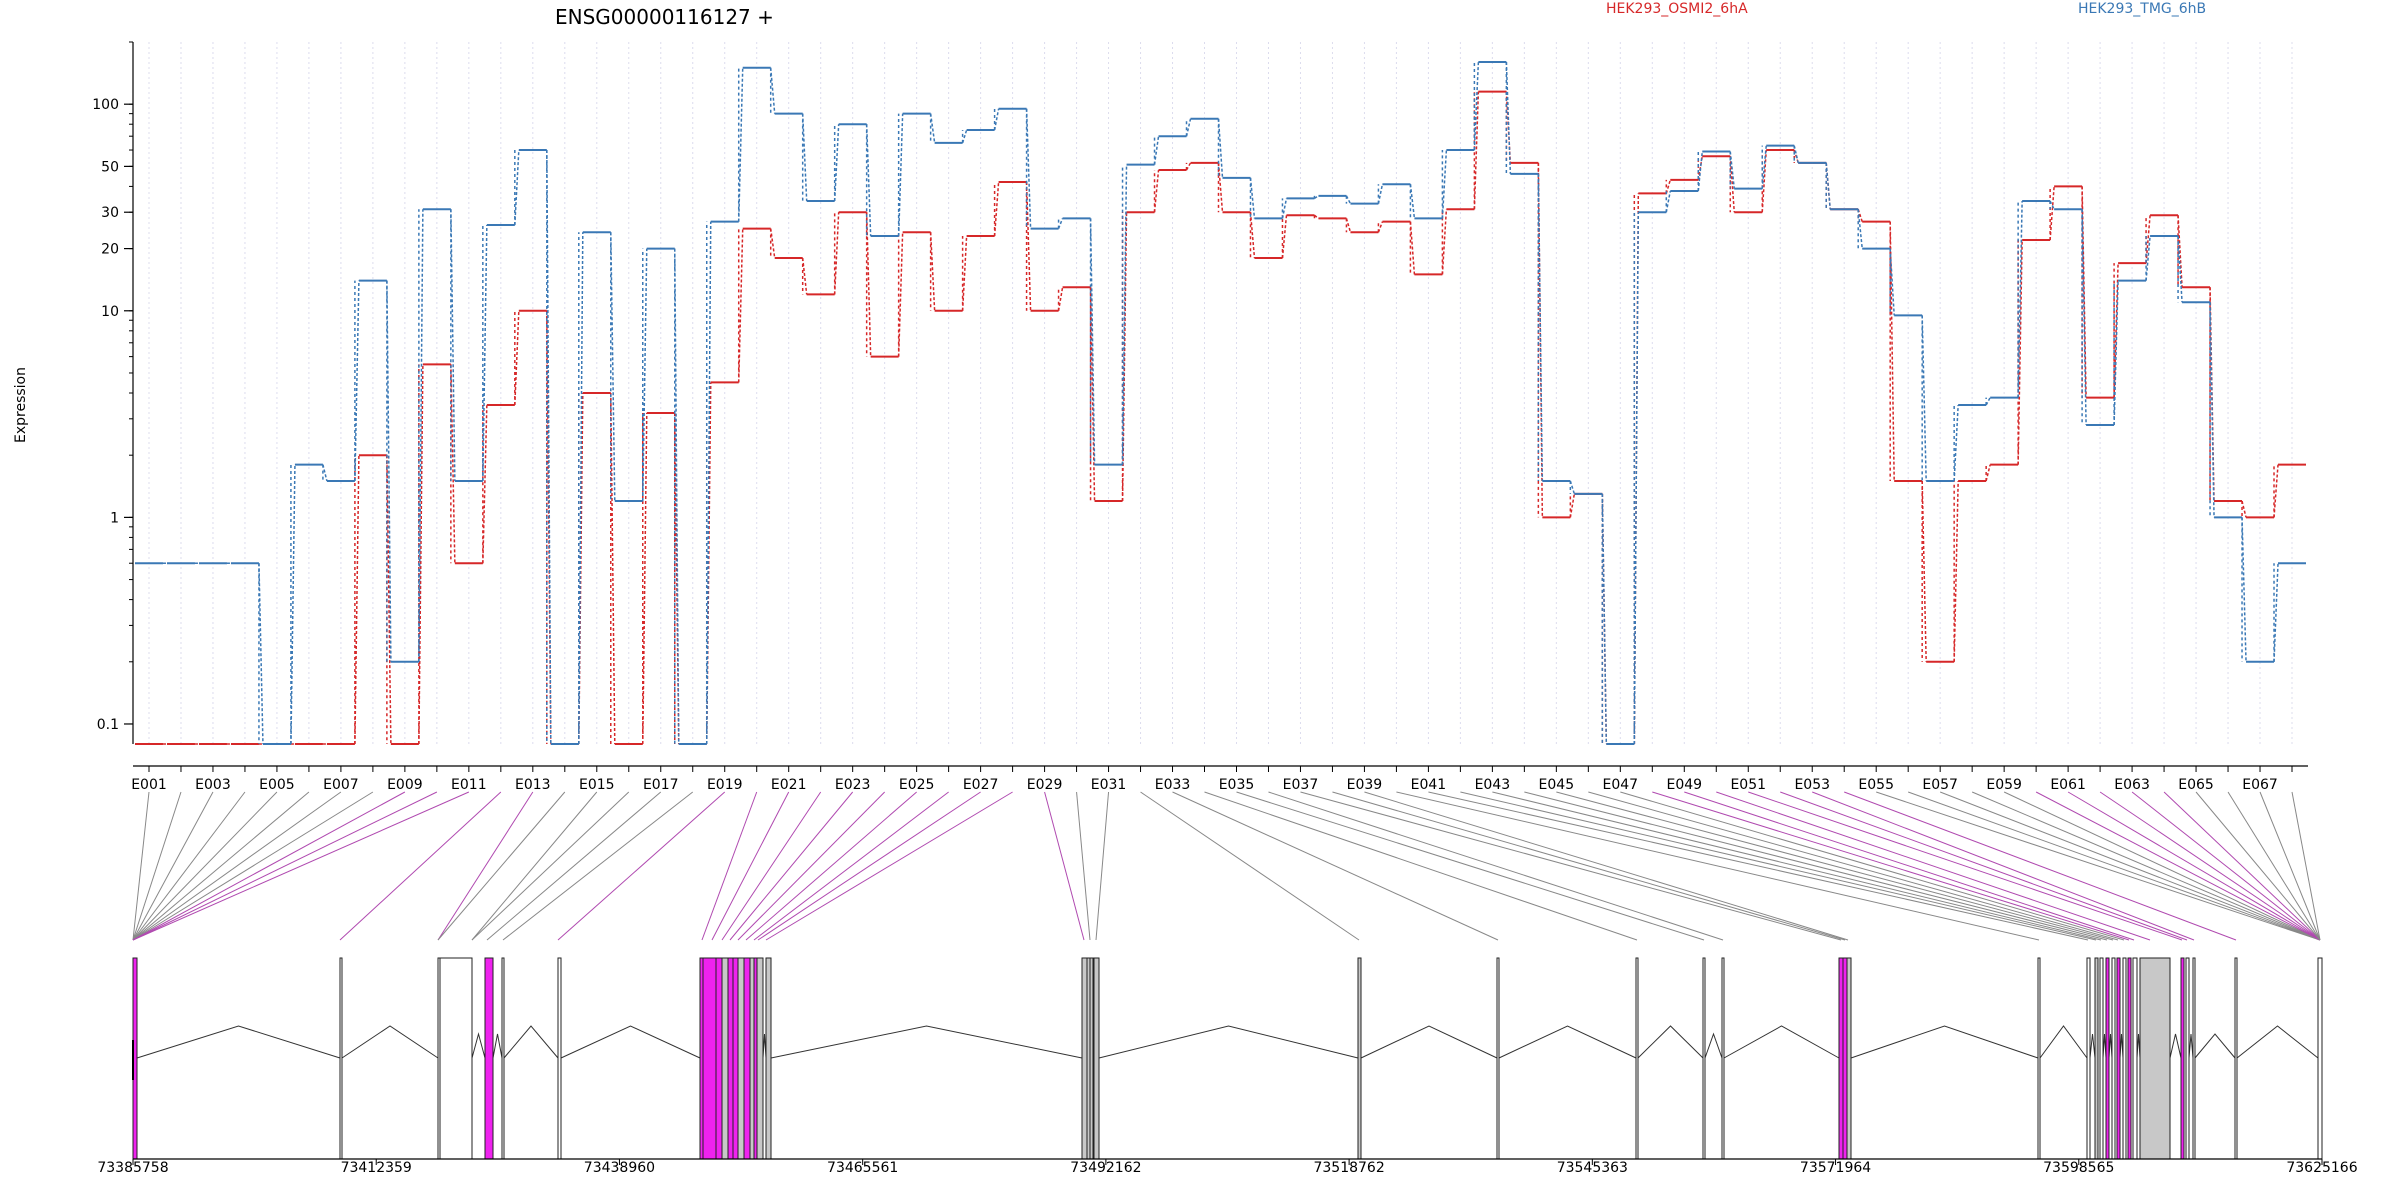 The width and height of the screenshot is (2400, 1200). What do you see at coordinates (1365, 785) in the screenshot?
I see `x-tick-label: E039` at bounding box center [1365, 785].